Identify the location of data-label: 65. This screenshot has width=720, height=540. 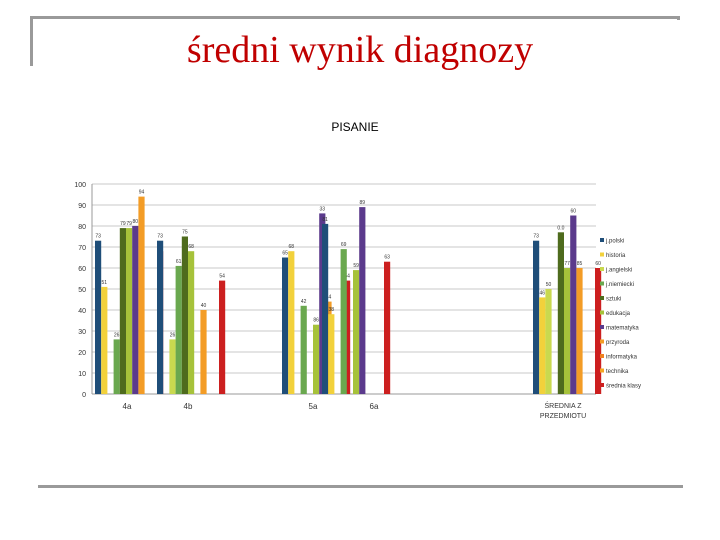
(285, 254).